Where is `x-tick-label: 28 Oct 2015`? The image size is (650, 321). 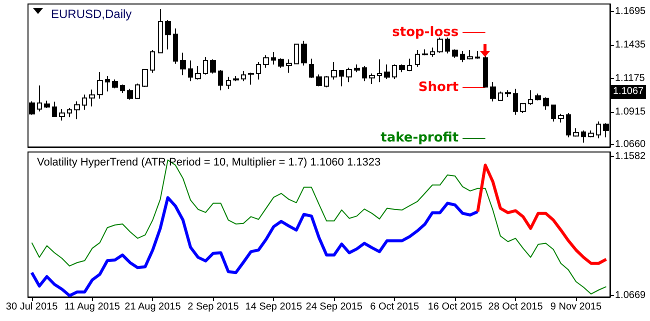 x-tick-label: 28 Oct 2015 is located at coordinates (516, 307).